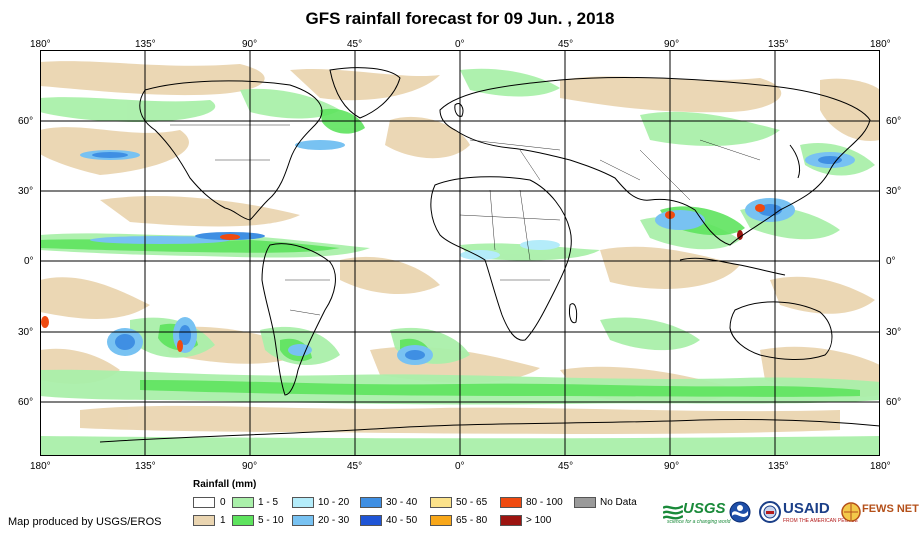 This screenshot has width=920, height=539. Describe the element at coordinates (699, 522) in the screenshot. I see `usgs-tagline: science for a changing world` at that location.